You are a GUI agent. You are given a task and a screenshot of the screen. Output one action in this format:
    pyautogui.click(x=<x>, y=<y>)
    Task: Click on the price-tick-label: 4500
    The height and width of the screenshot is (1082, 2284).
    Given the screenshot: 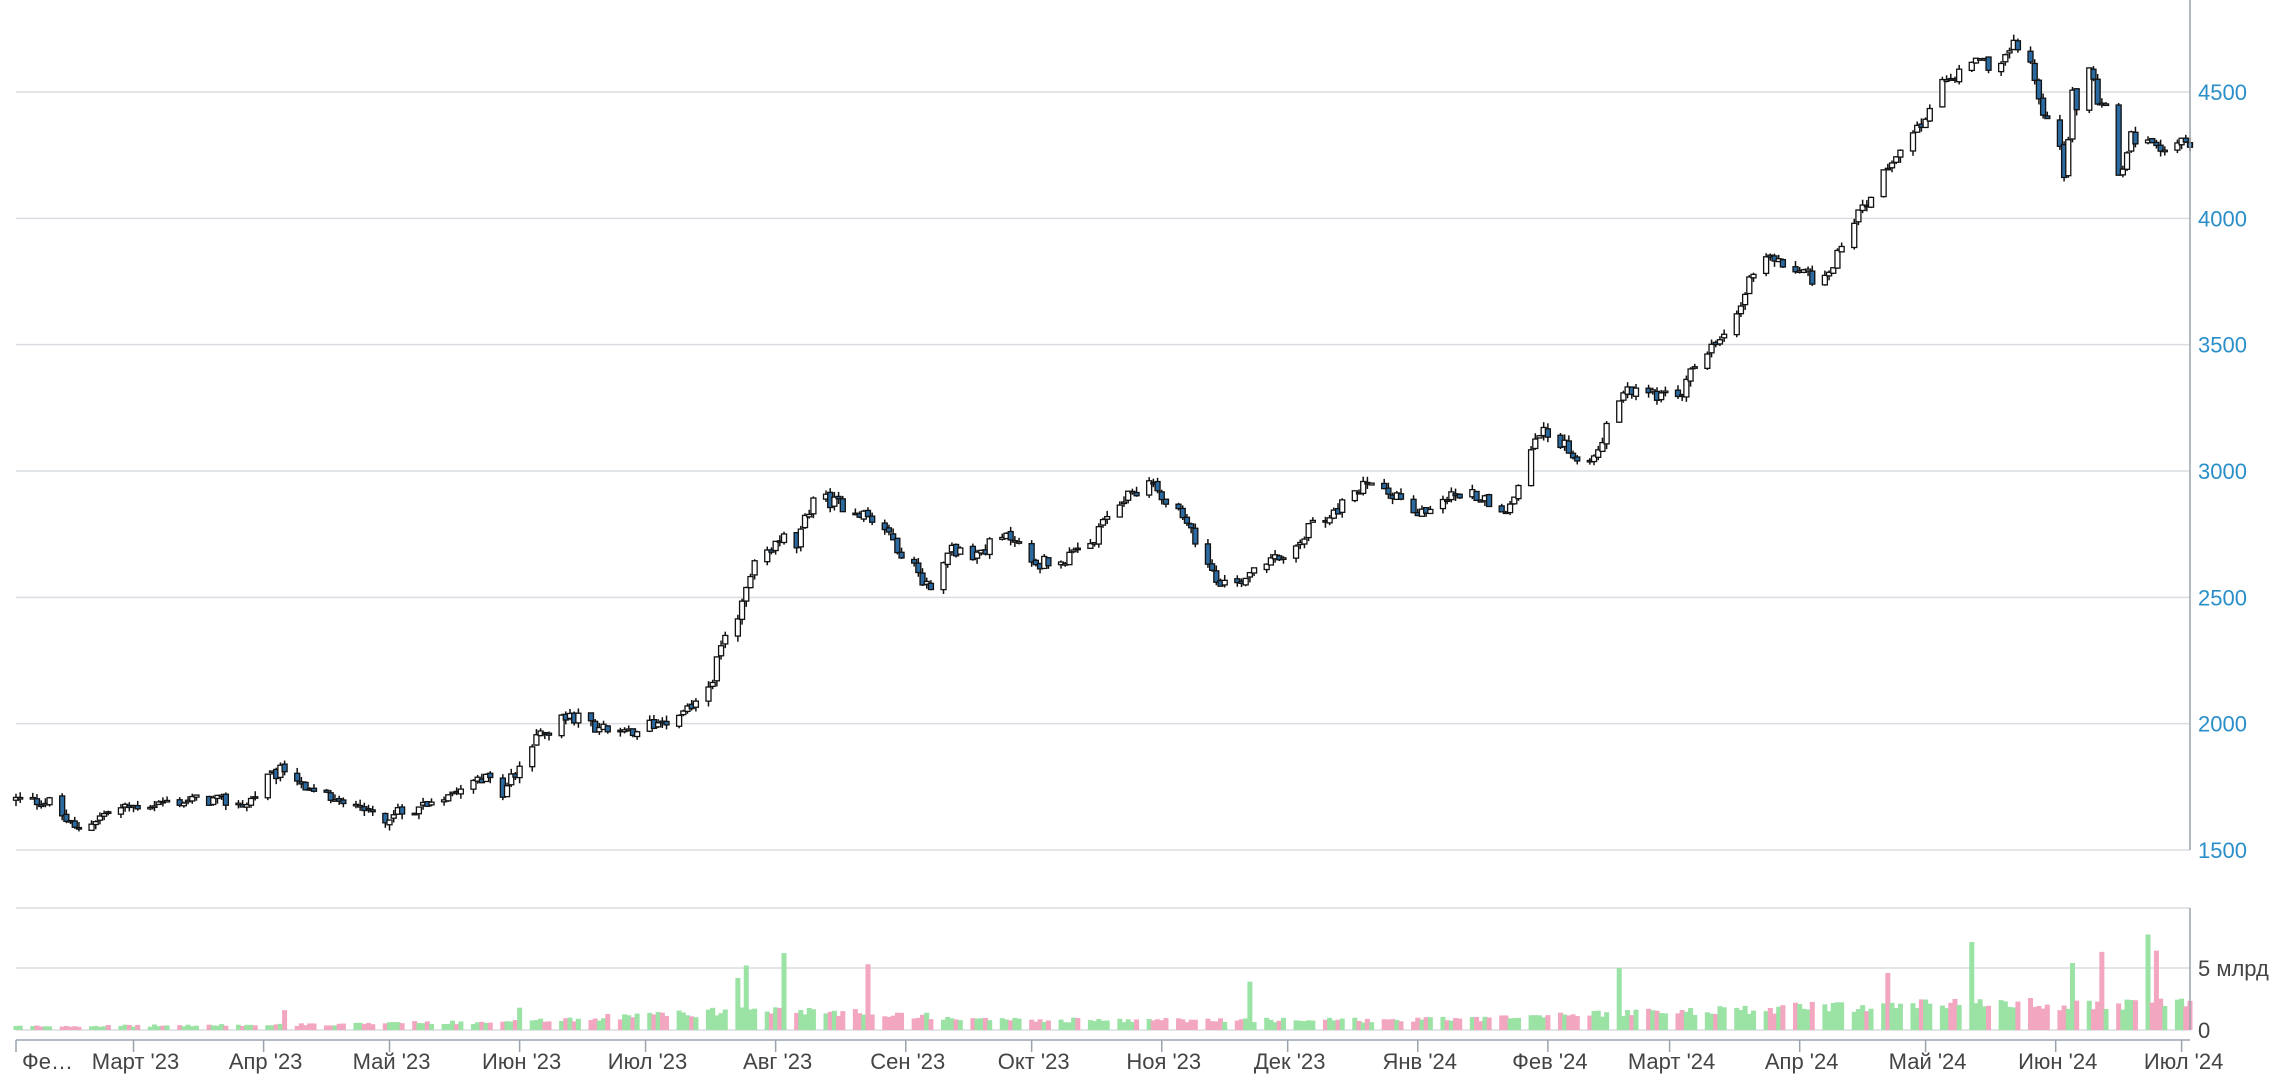 What is the action you would take?
    pyautogui.click(x=2222, y=92)
    